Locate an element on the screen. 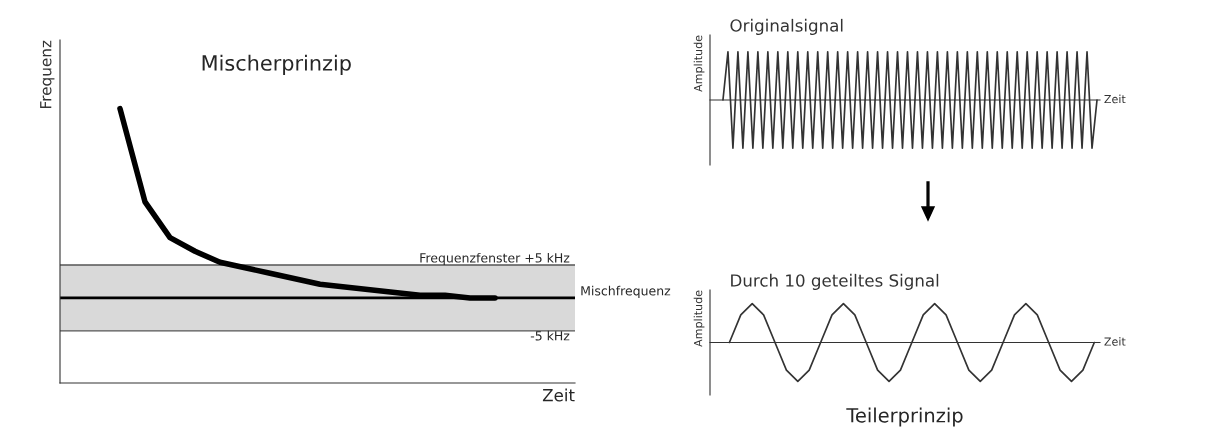  ref-line-label: -5 kHz is located at coordinates (550, 335).